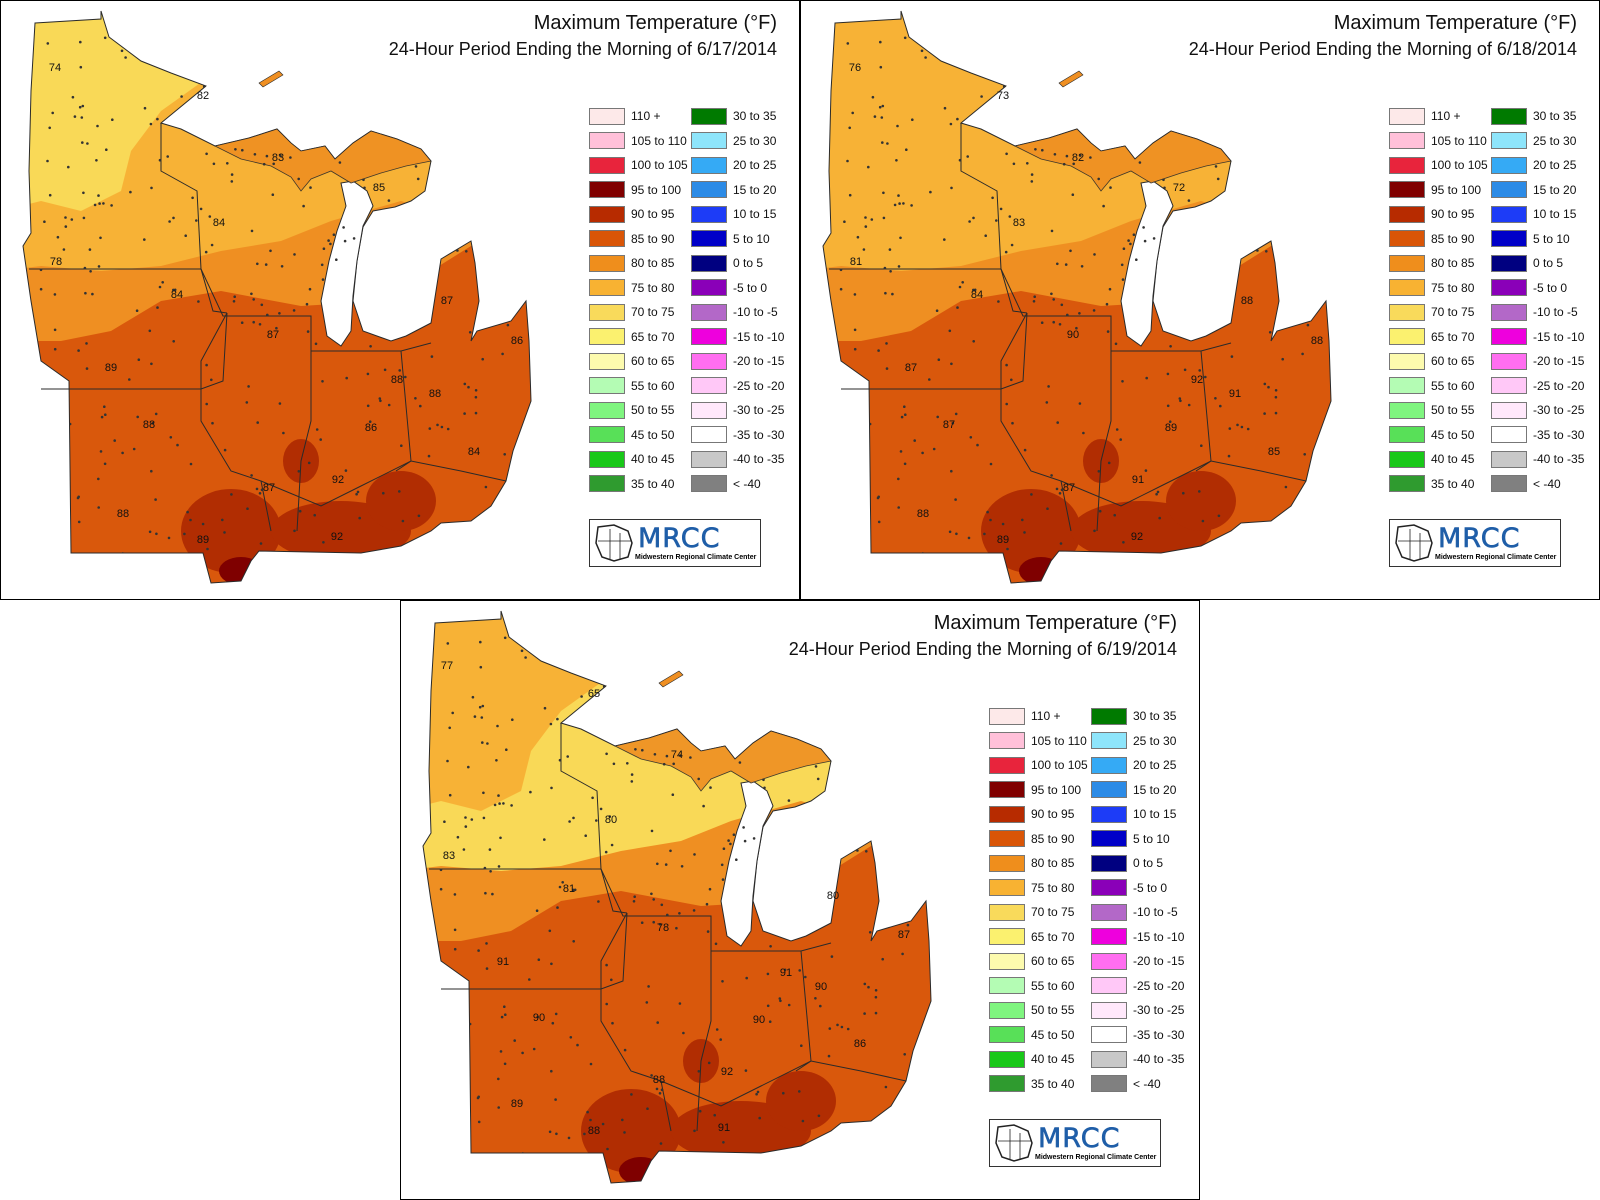 This screenshot has height=1200, width=1600. What do you see at coordinates (1537, 435) in the screenshot?
I see `legend-item: -35 to -30` at bounding box center [1537, 435].